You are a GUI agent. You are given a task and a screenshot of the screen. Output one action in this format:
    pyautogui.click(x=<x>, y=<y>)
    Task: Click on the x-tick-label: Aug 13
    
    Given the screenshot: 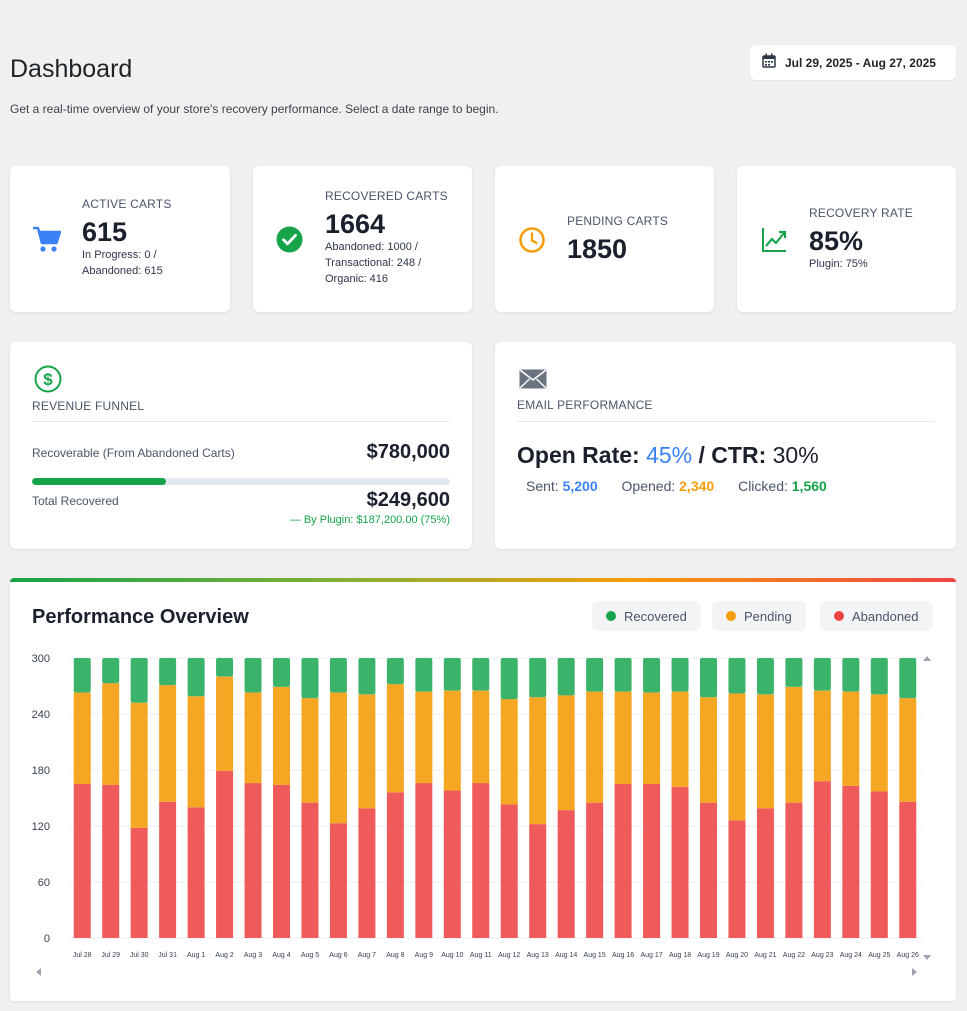 What is the action you would take?
    pyautogui.click(x=538, y=955)
    